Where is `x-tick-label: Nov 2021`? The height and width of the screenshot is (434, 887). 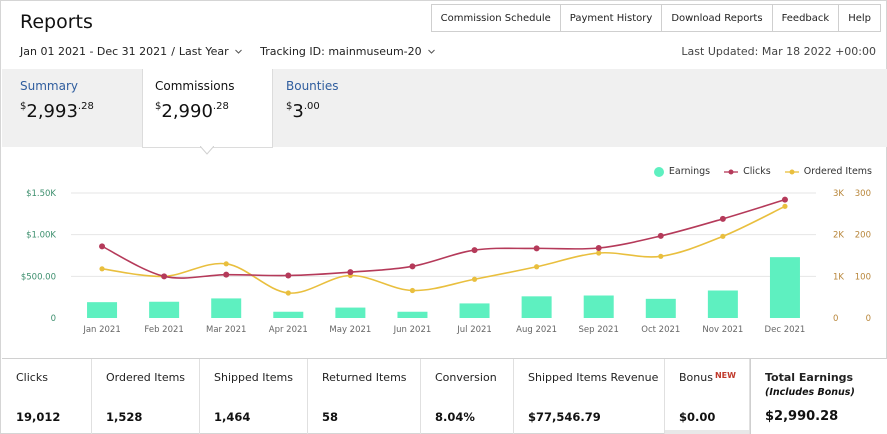
x-tick-label: Nov 2021 is located at coordinates (722, 330).